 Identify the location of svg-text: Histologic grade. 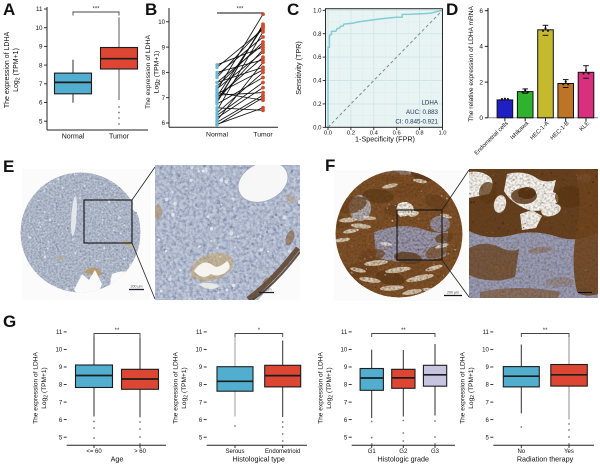
(404, 459).